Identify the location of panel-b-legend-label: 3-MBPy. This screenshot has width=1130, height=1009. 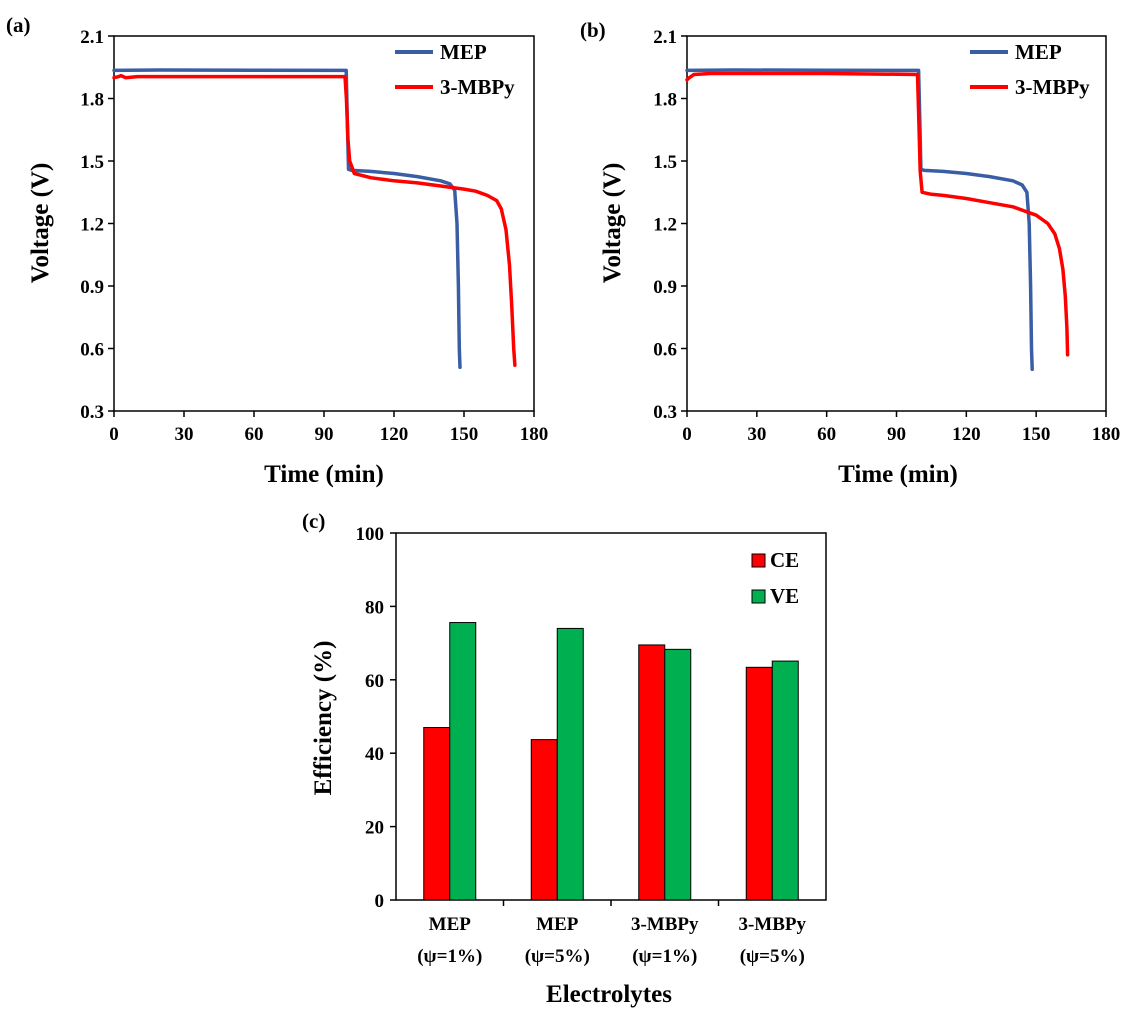
(1052, 87).